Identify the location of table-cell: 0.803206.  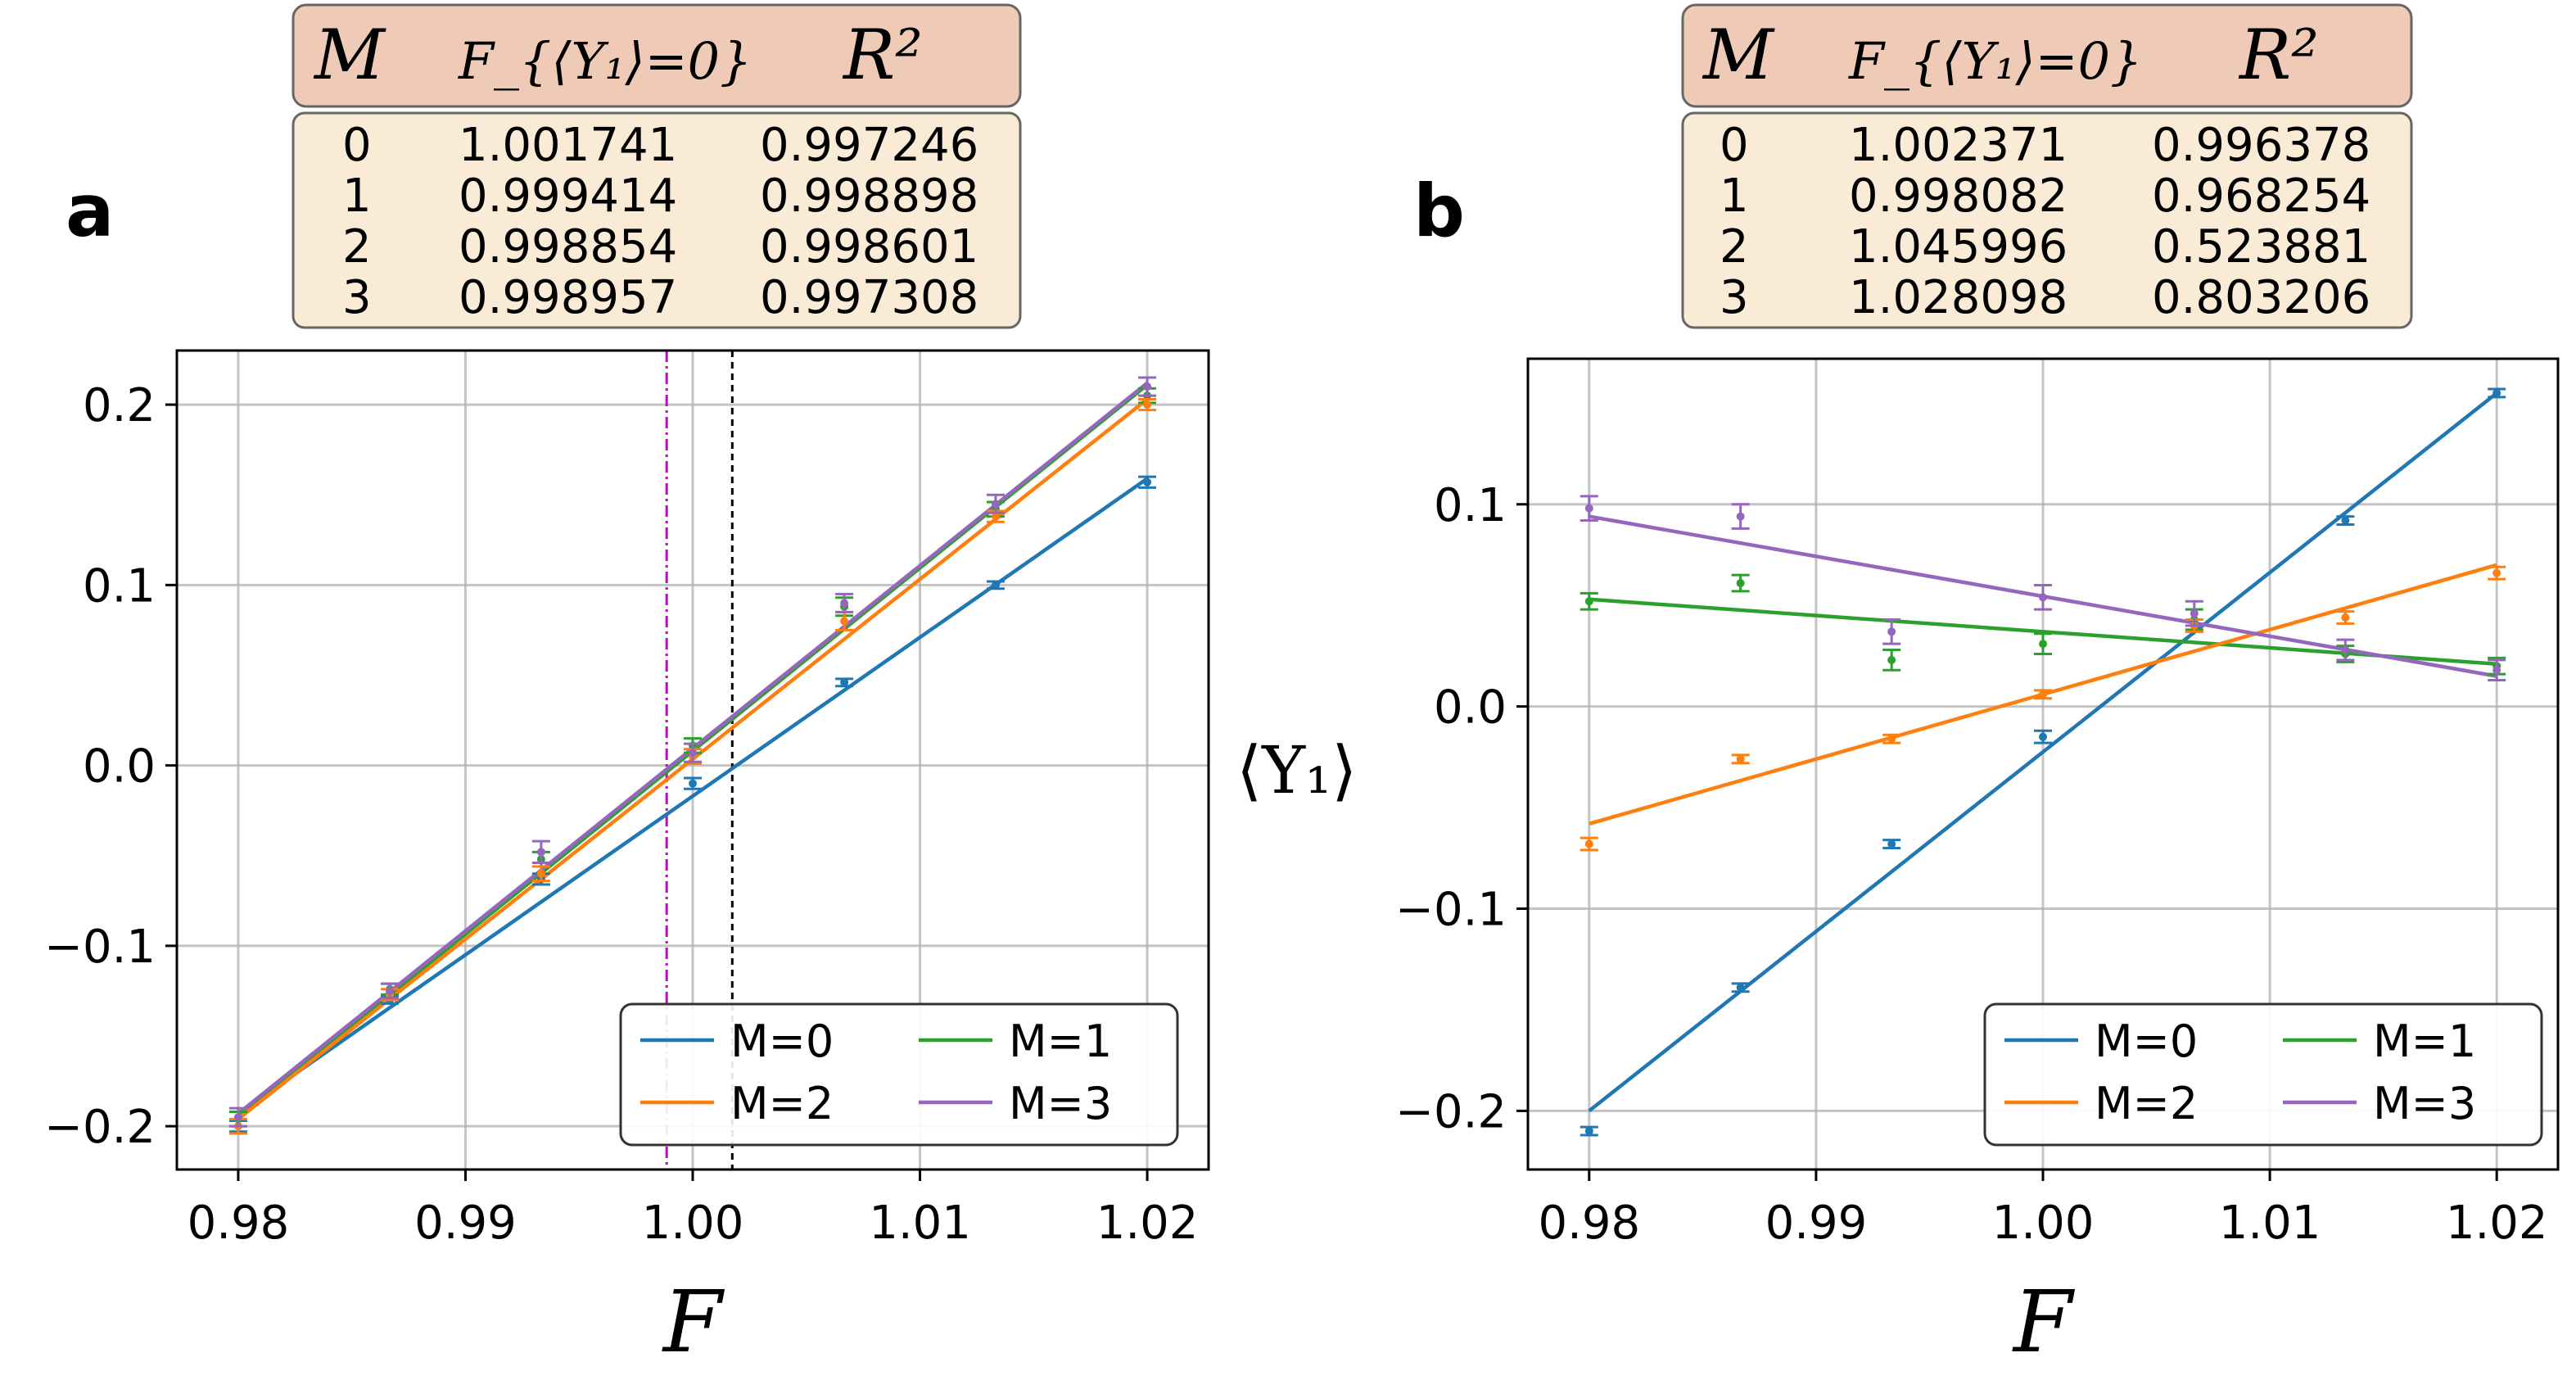
(2261, 297).